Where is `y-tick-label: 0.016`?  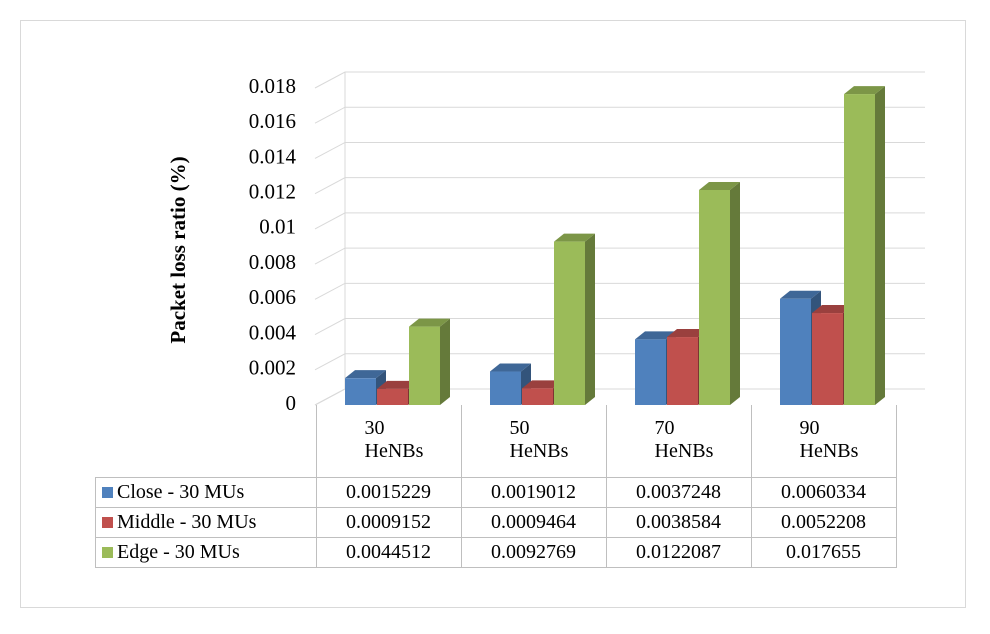
y-tick-label: 0.016 is located at coordinates (272, 121).